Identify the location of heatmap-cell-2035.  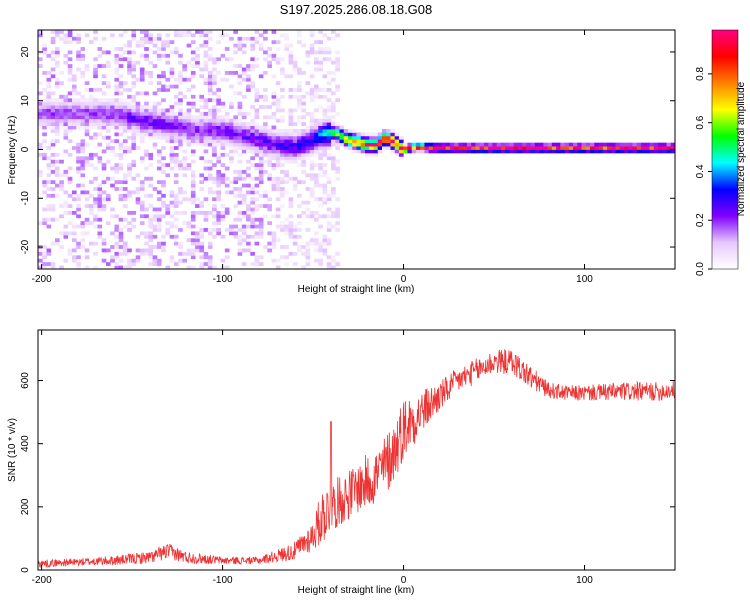
(316, 93).